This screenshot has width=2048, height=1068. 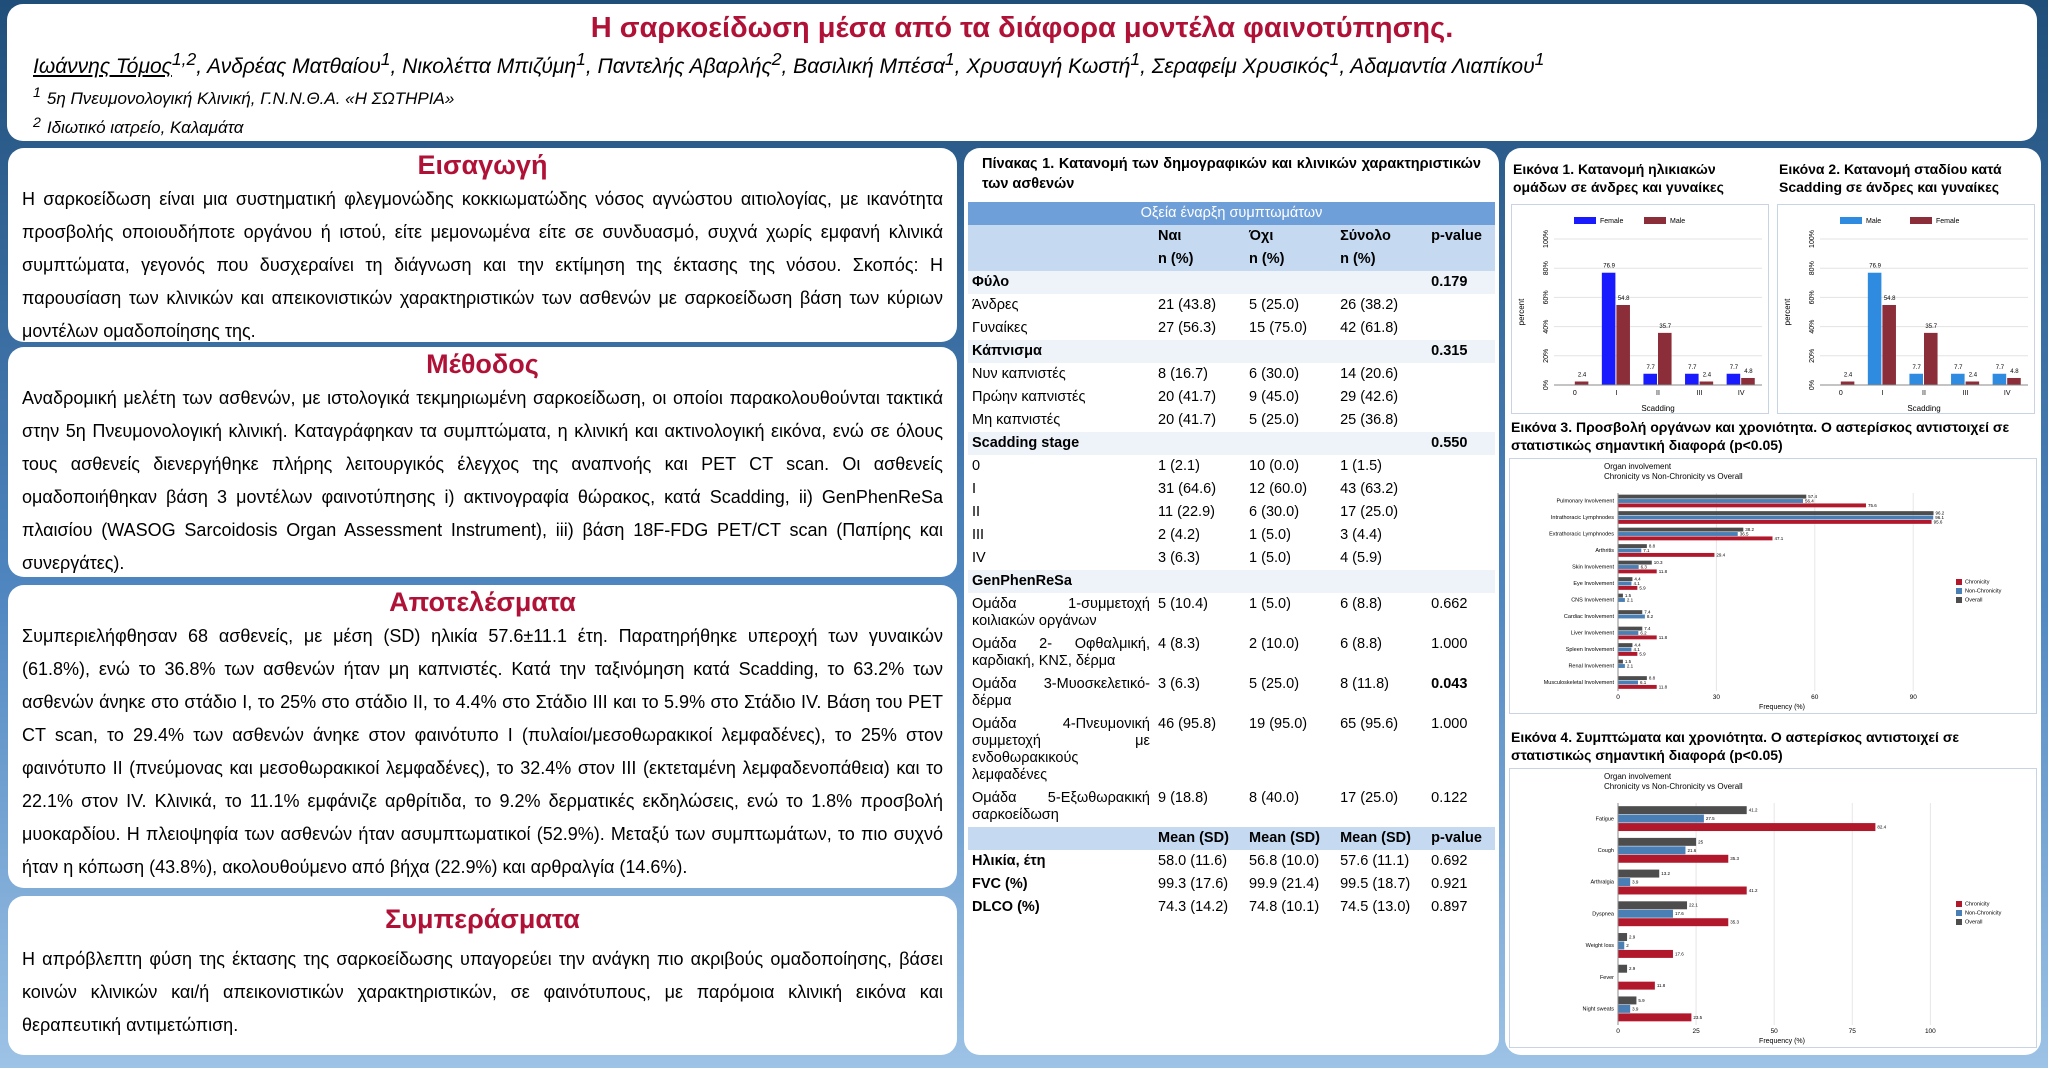 I want to click on x-tick-label: 30, so click(x=1717, y=697).